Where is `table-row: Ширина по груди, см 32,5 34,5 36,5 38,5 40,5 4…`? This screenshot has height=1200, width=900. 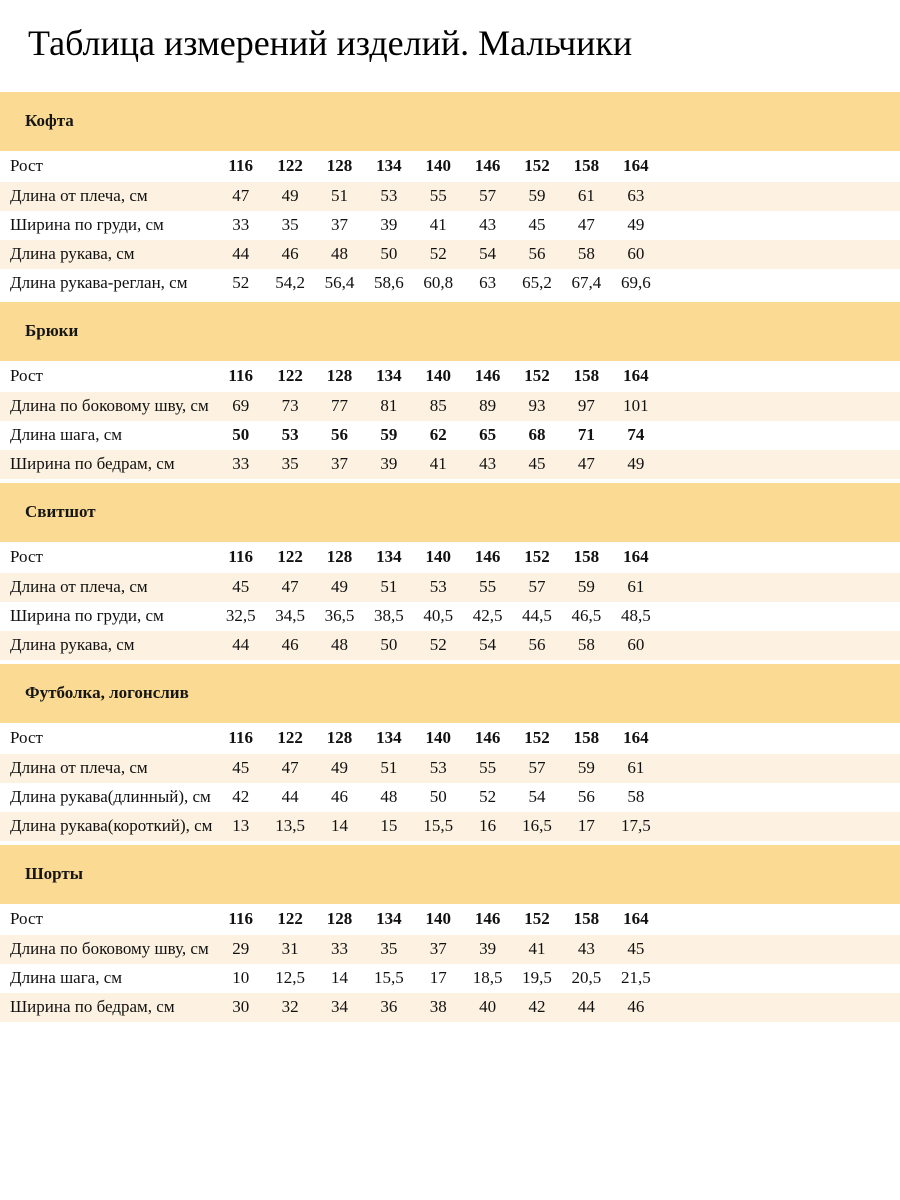
table-row: Ширина по груди, см 32,5 34,5 36,5 38,5 40,5 4… is located at coordinates (450, 616).